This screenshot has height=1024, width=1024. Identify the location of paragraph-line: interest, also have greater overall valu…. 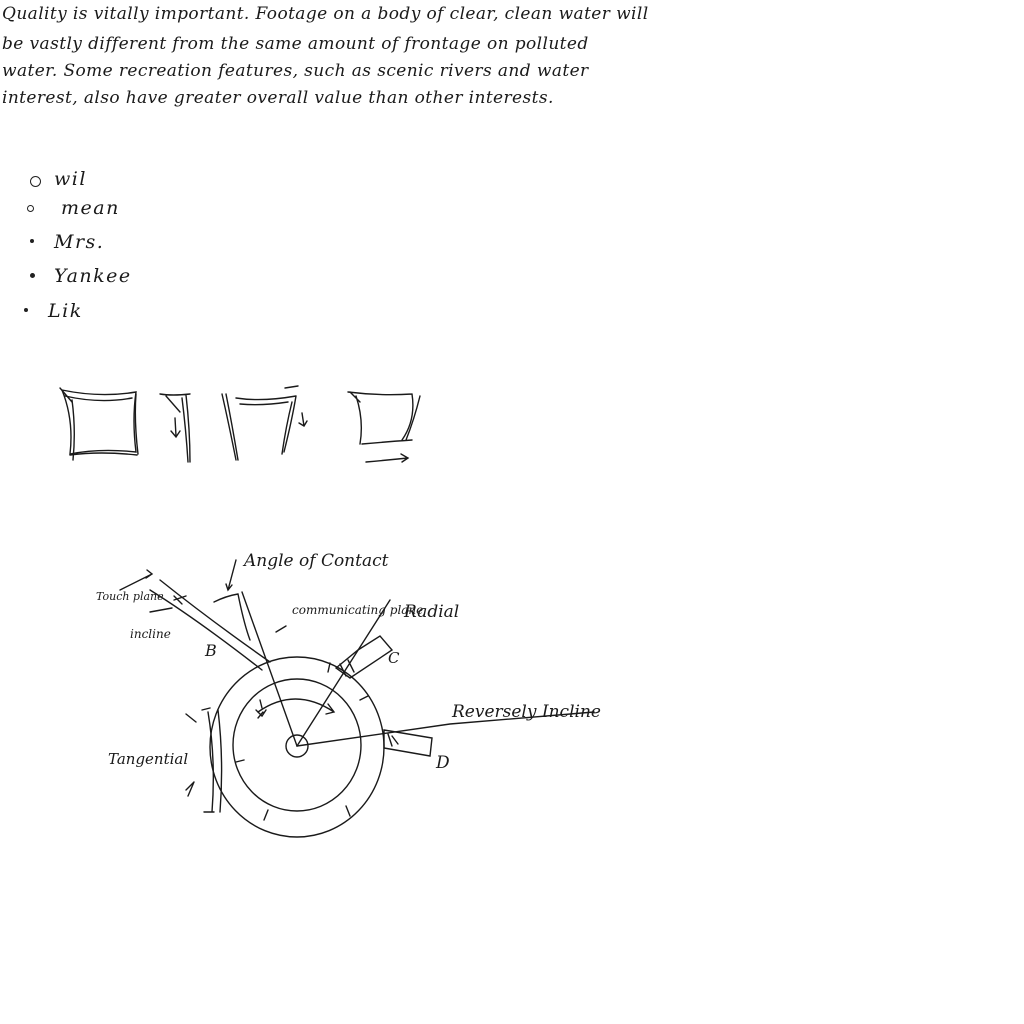
(278, 98).